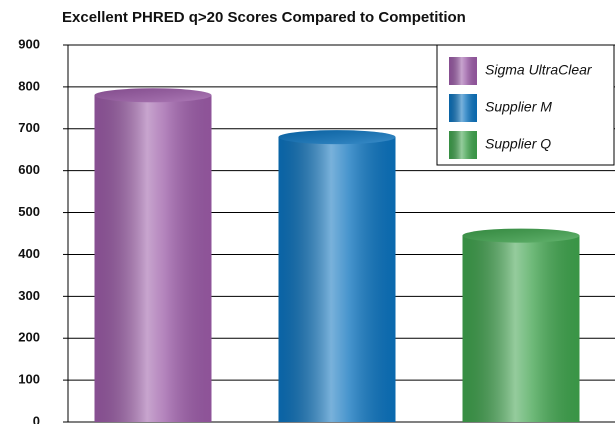 Image resolution: width=615 pixels, height=424 pixels. I want to click on y-tick-label: 700, so click(29, 127).